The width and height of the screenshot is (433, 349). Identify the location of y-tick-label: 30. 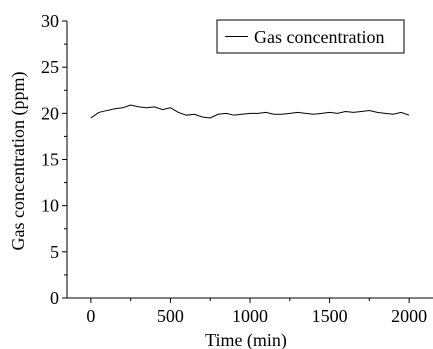
(50, 21).